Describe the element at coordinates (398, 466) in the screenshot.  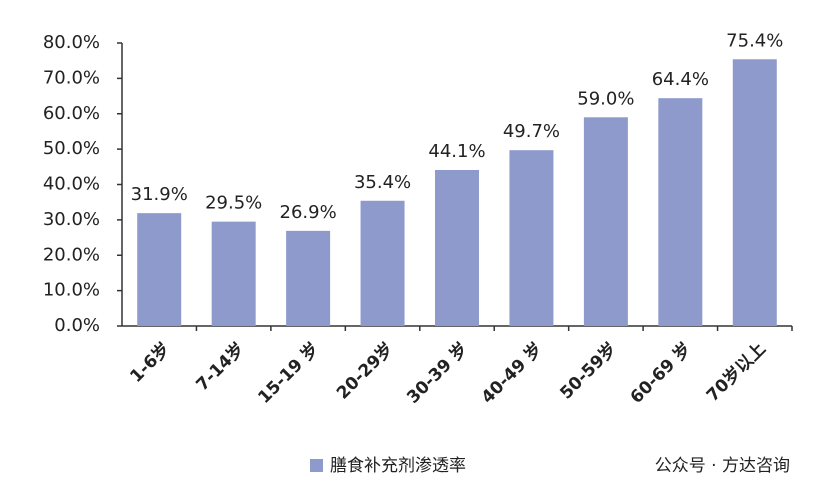
I see `legend-label: 膳食补充剂渗透率` at that location.